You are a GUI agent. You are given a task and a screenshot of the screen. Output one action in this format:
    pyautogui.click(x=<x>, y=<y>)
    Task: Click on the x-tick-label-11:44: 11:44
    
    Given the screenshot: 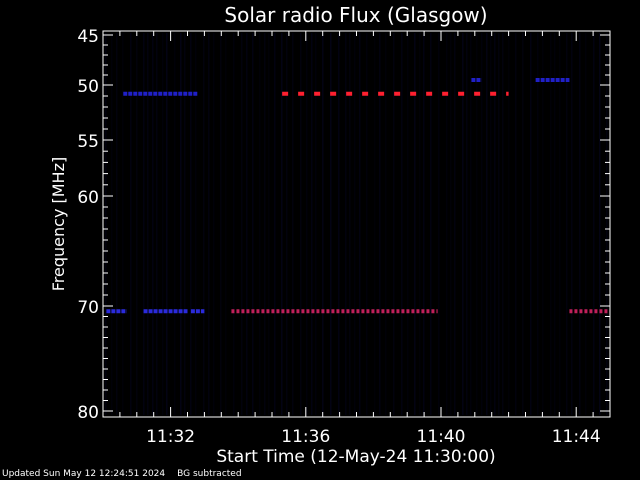 What is the action you would take?
    pyautogui.click(x=576, y=437)
    